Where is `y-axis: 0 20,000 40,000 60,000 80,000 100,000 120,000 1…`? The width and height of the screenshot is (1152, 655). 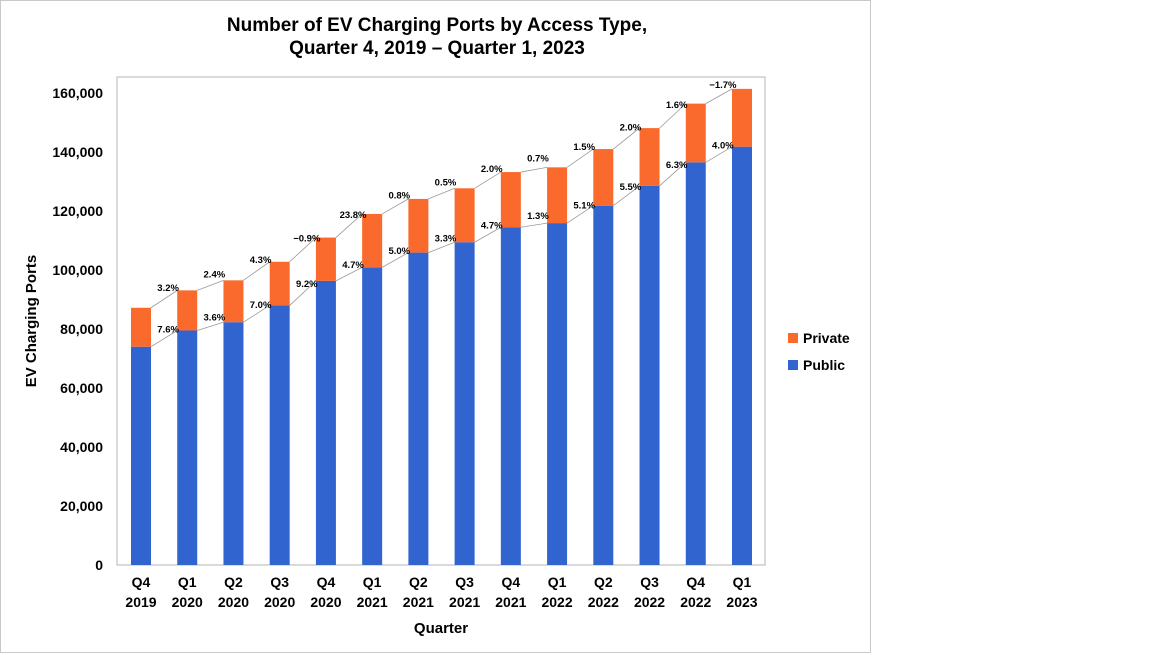
y-axis: 0 20,000 40,000 60,000 80,000 100,000 120,000 1… is located at coordinates (77, 329).